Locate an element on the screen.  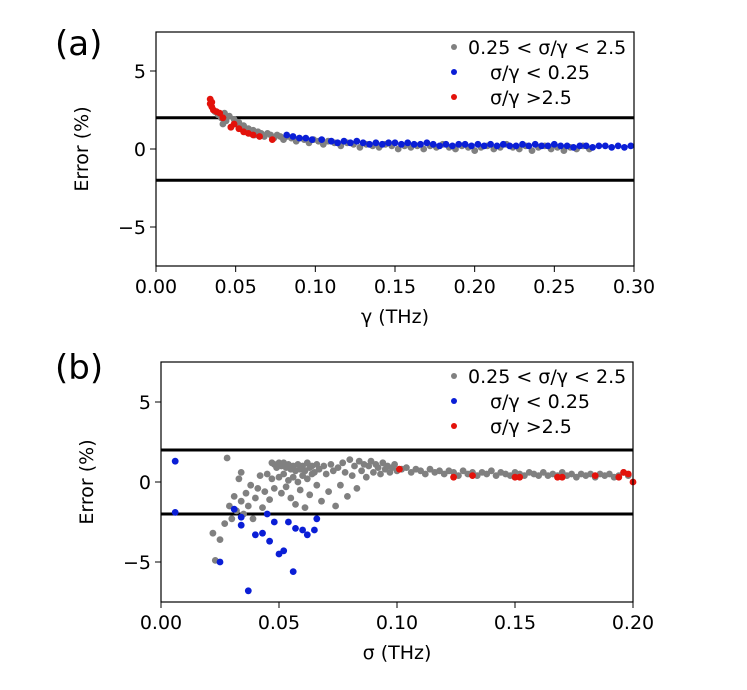
x-tick-label: 0.25 is located at coordinates (554, 287).